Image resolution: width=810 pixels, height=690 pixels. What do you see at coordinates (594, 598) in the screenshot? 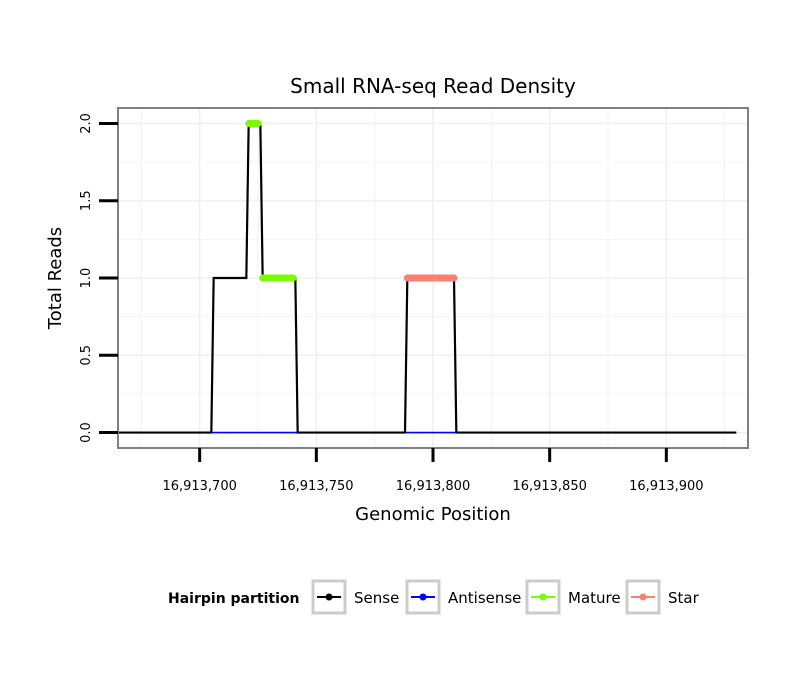
I see `legend-entry-label: Mature` at bounding box center [594, 598].